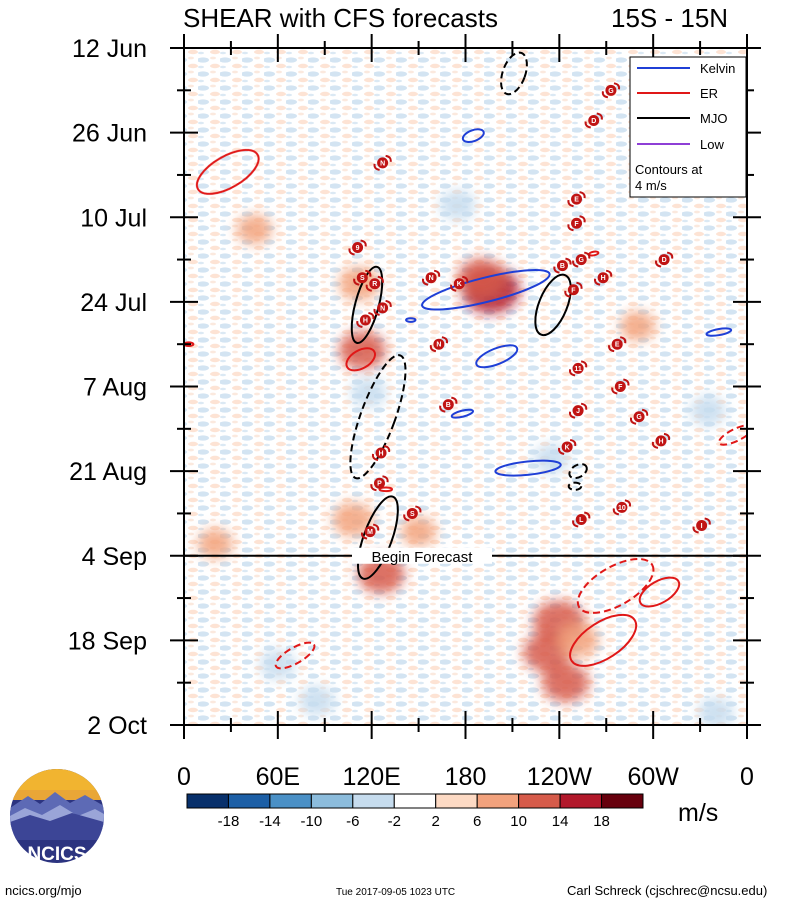 The image size is (809, 907). What do you see at coordinates (669, 18) in the screenshot?
I see `region-label: 15S - 15N` at bounding box center [669, 18].